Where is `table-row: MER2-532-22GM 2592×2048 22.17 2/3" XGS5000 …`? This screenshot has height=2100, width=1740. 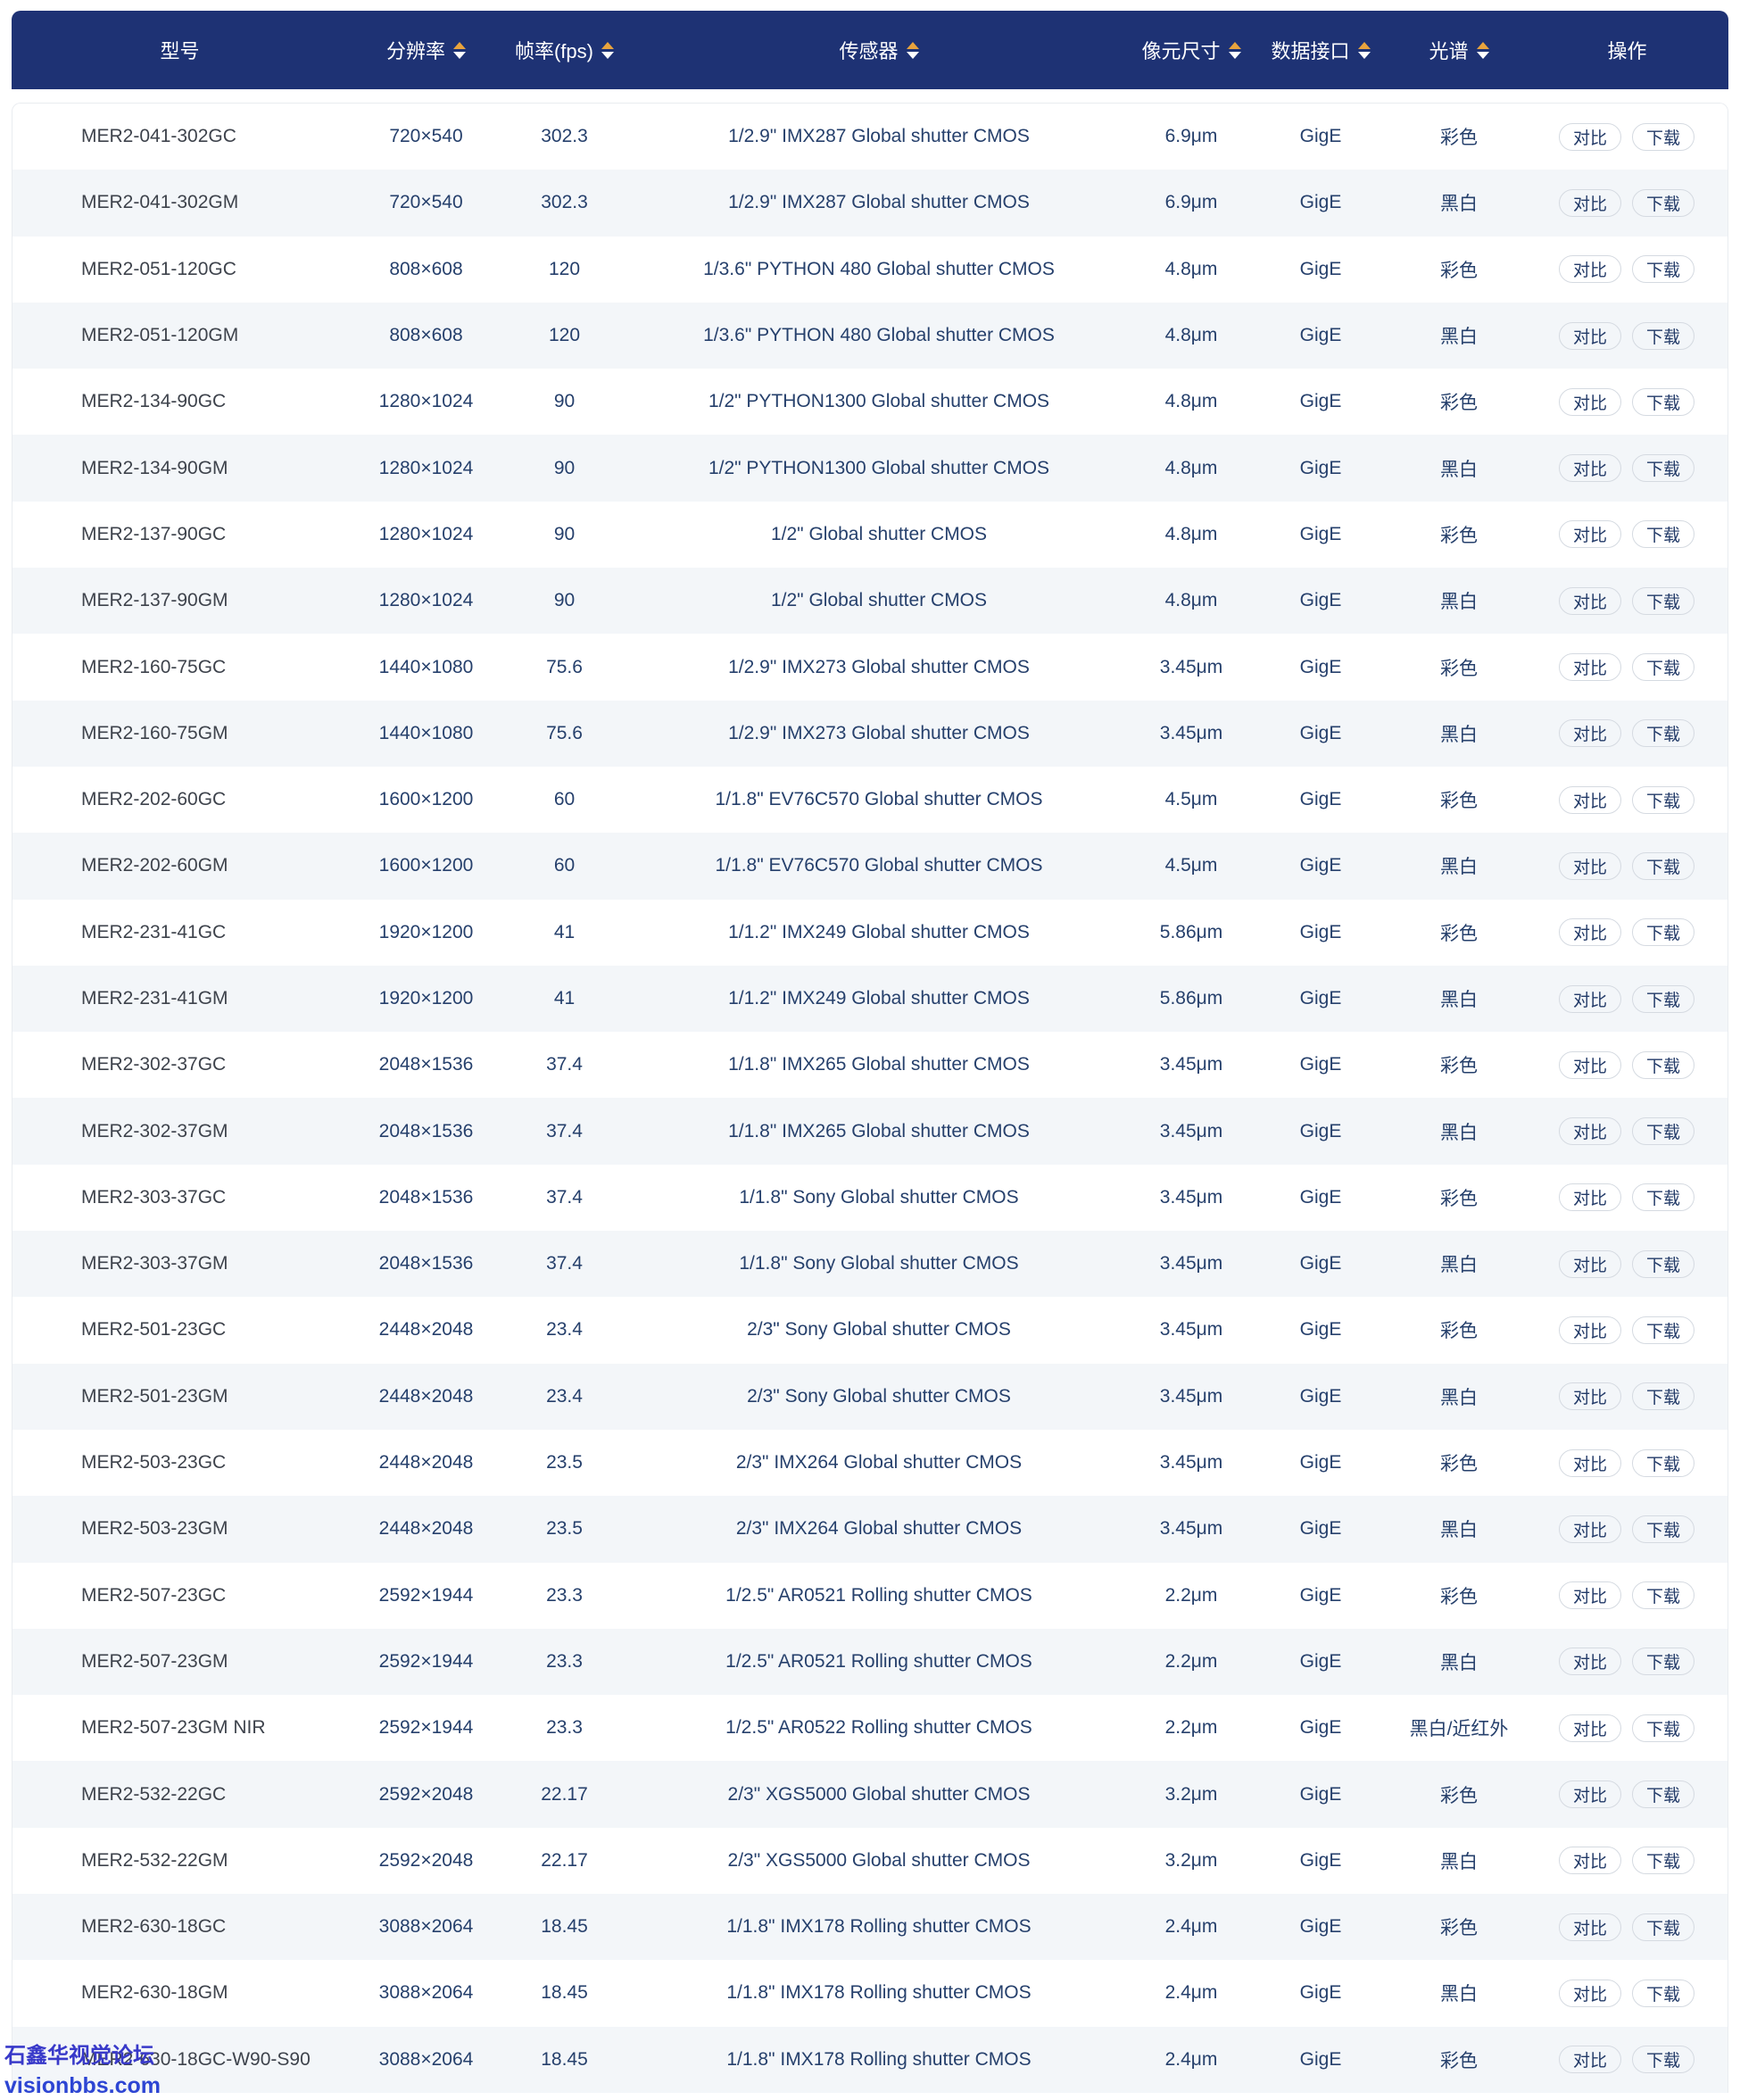
table-row: MER2-532-22GM 2592×2048 22.17 2/3" XGS5000 … is located at coordinates (870, 1861).